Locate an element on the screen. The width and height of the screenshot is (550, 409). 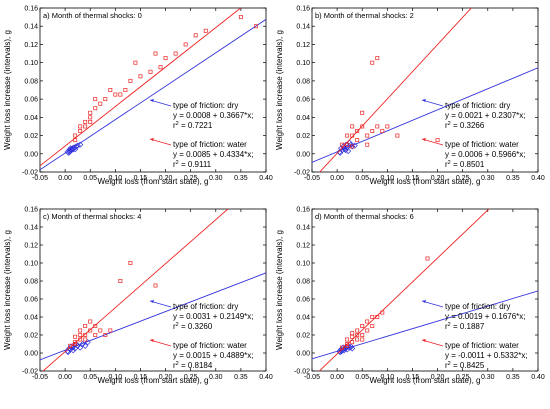
annotation-equation: y = 0.0021 + 0.2307*x; is located at coordinates (485, 115).